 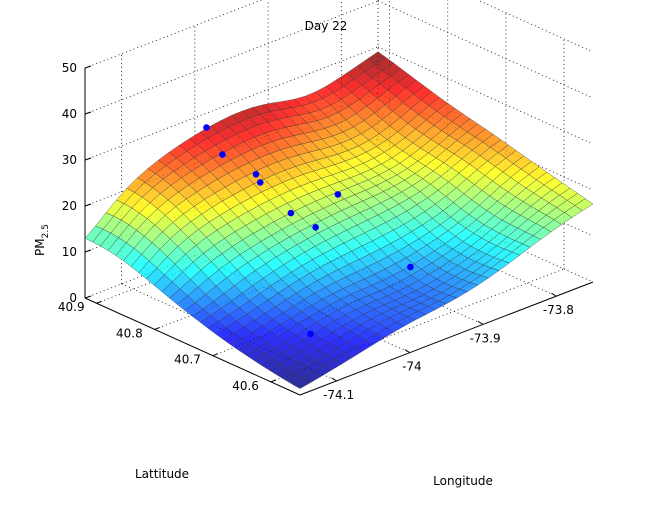 What do you see at coordinates (162, 474) in the screenshot?
I see `y-axis-label: Lattitude` at bounding box center [162, 474].